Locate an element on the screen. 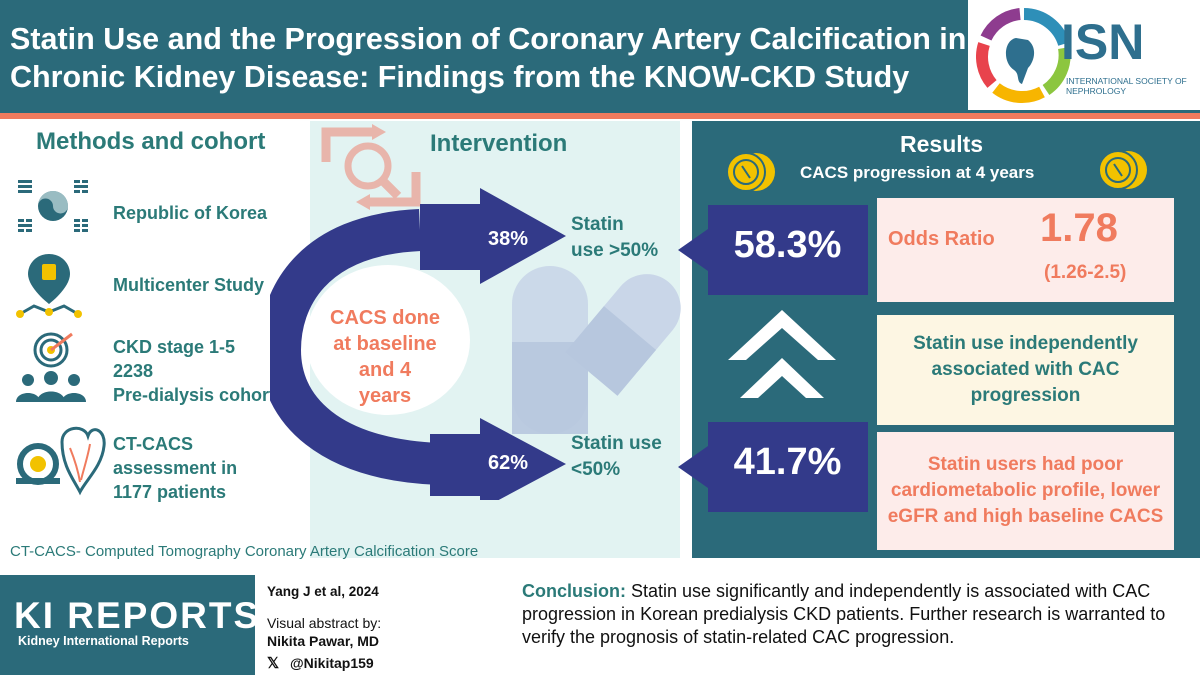 The height and width of the screenshot is (675, 1200). pct-high-arrow is located at coordinates (773, 250).